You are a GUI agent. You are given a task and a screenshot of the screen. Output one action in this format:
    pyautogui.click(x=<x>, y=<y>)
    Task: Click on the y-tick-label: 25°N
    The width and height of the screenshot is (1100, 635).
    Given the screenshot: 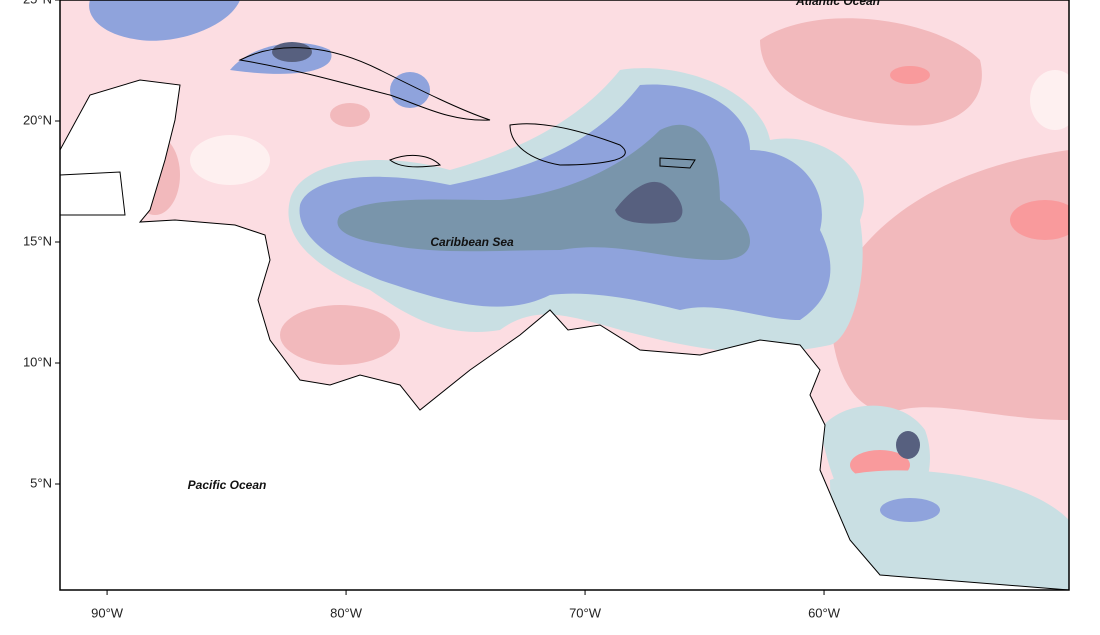 What is the action you would take?
    pyautogui.click(x=37, y=3)
    